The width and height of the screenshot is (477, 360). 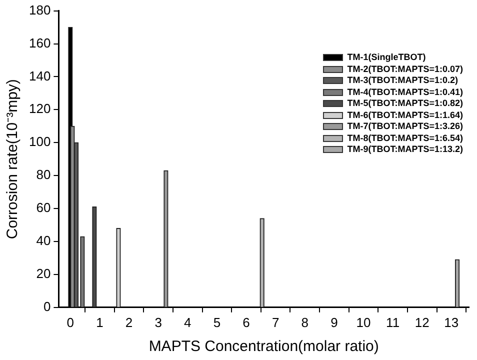 I want to click on x-tick-label: 10, so click(x=363, y=322).